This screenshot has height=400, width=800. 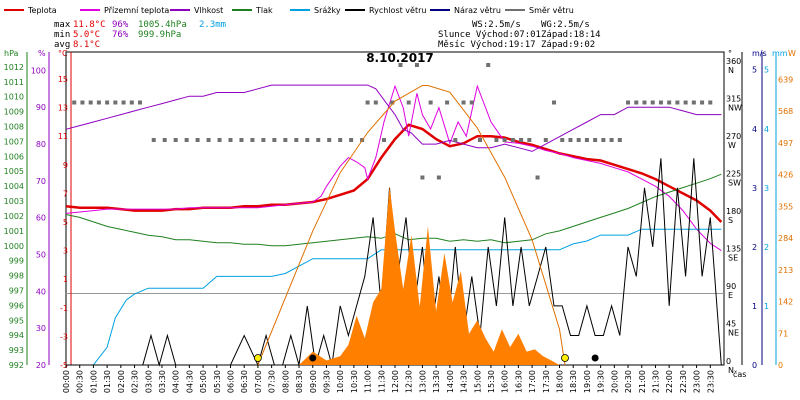 What do you see at coordinates (327, 10) in the screenshot?
I see `legend-label: Srážky` at bounding box center [327, 10].